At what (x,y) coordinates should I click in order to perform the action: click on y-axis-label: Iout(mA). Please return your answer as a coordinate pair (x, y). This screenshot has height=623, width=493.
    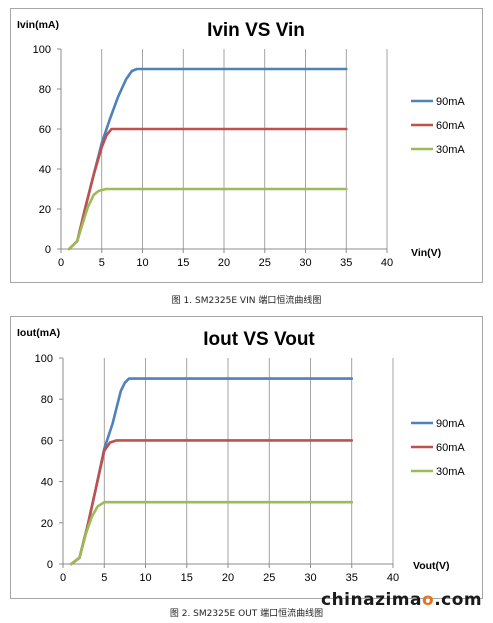
    Looking at the image, I should click on (38, 333).